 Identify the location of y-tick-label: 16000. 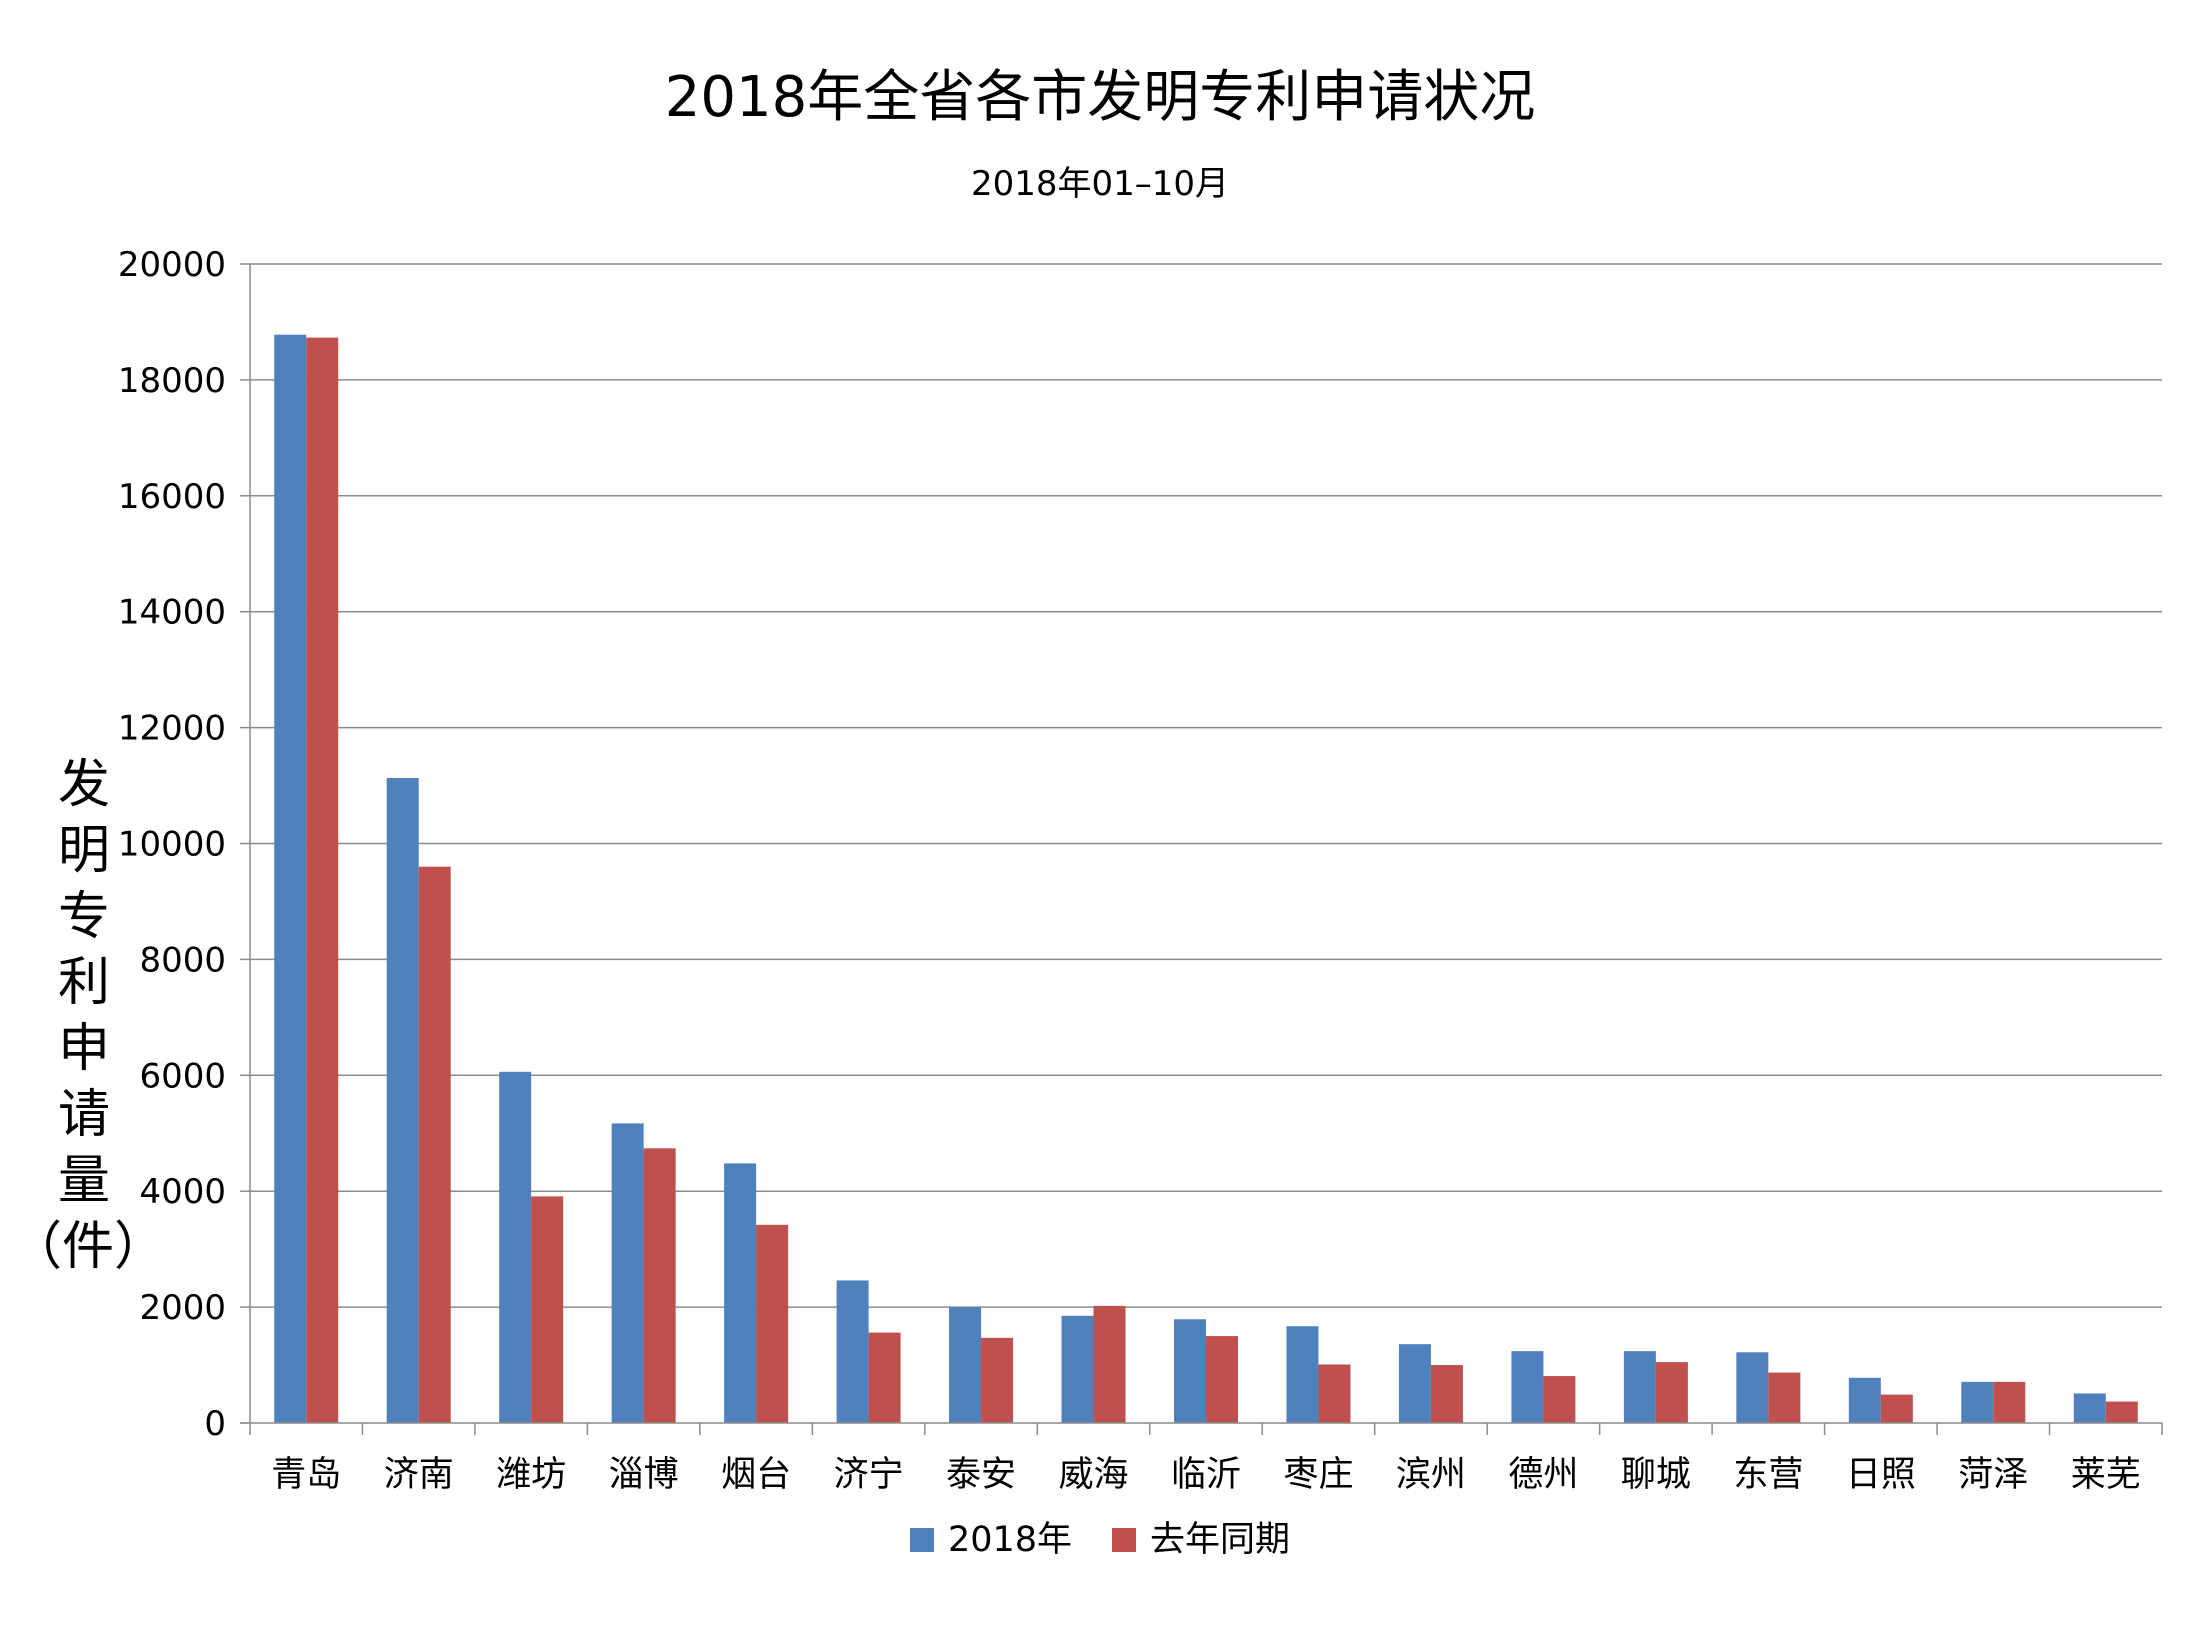
(172, 497).